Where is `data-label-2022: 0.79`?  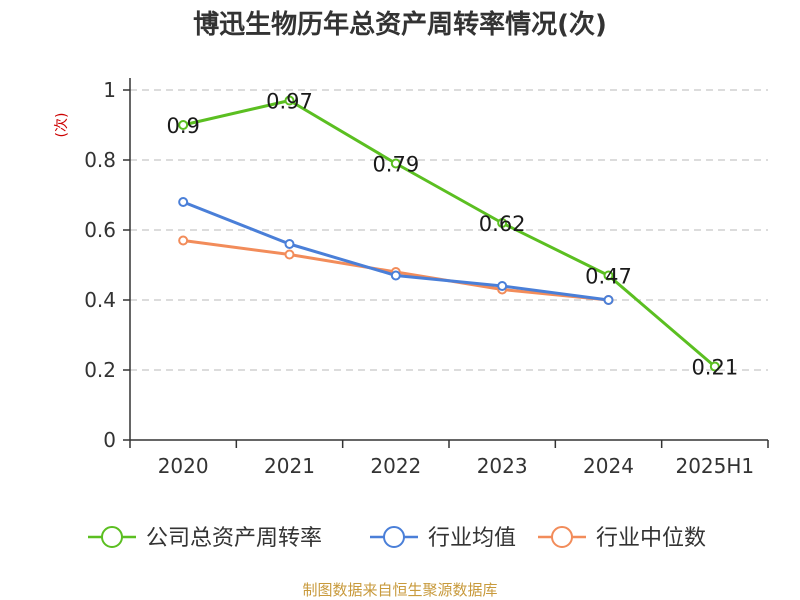 data-label-2022: 0.79 is located at coordinates (395, 165).